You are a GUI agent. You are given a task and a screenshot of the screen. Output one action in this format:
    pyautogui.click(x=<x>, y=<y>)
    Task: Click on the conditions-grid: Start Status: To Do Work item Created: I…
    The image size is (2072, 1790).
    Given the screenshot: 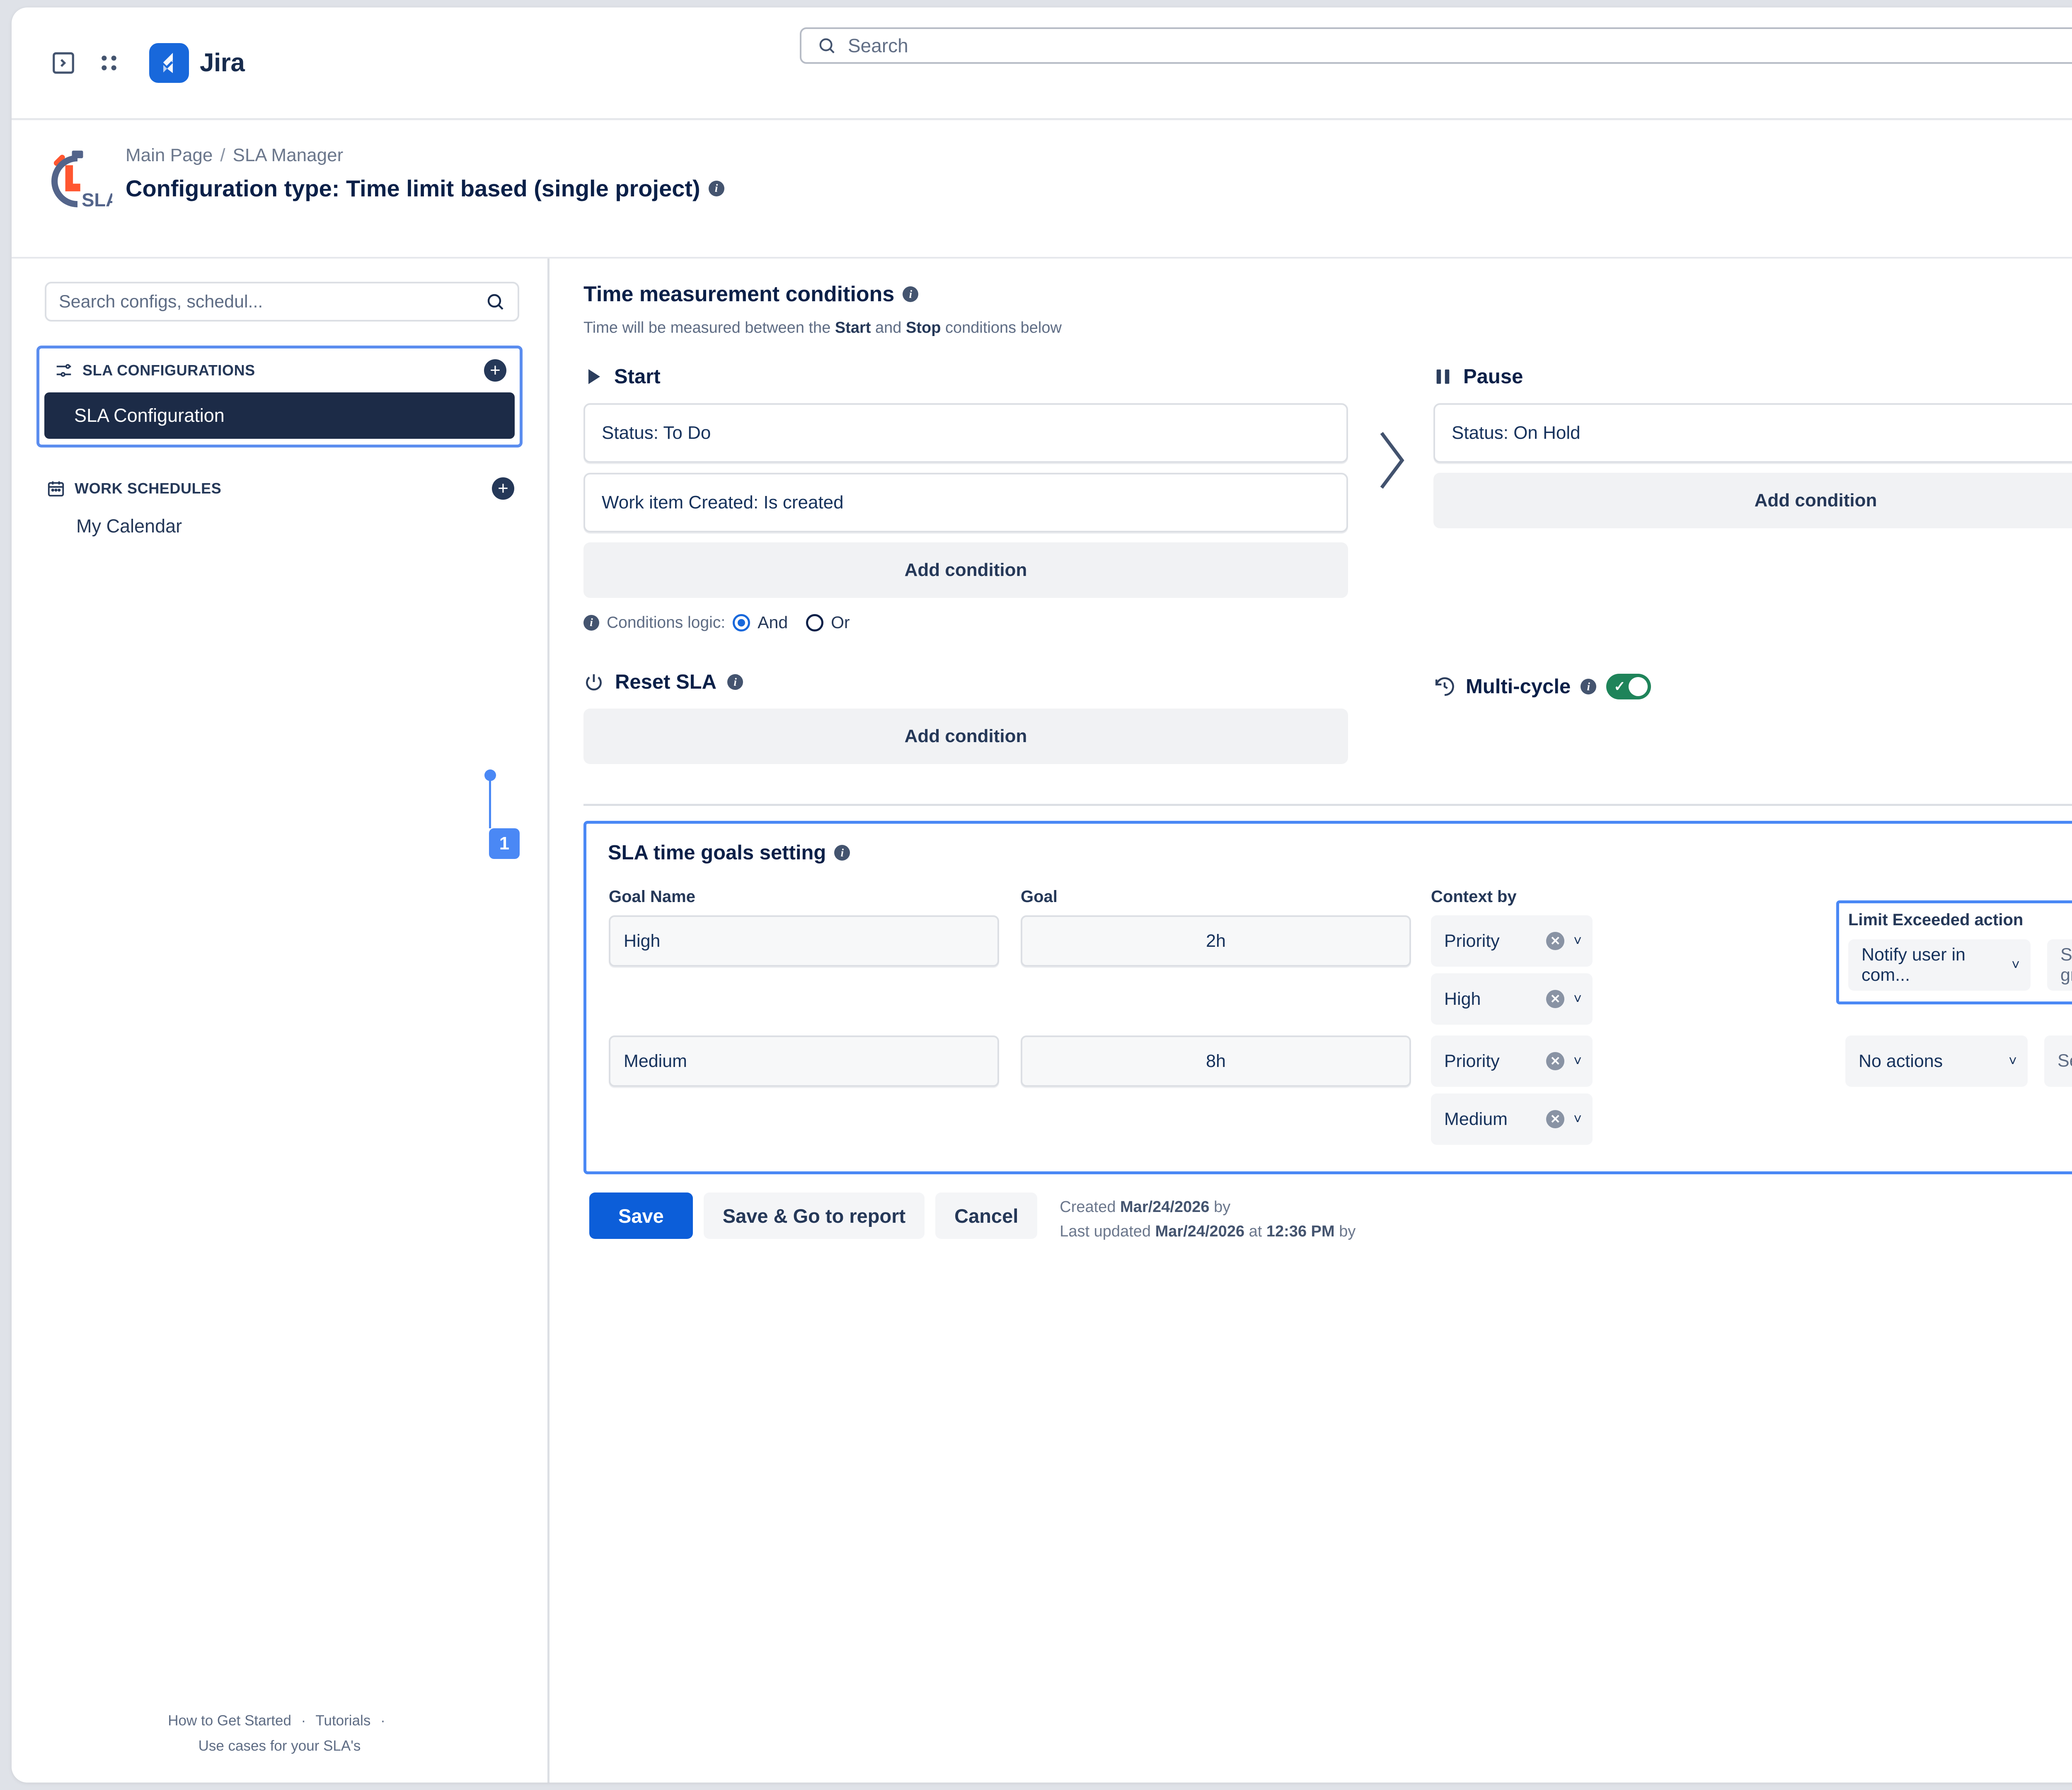 What is the action you would take?
    pyautogui.click(x=1327, y=498)
    